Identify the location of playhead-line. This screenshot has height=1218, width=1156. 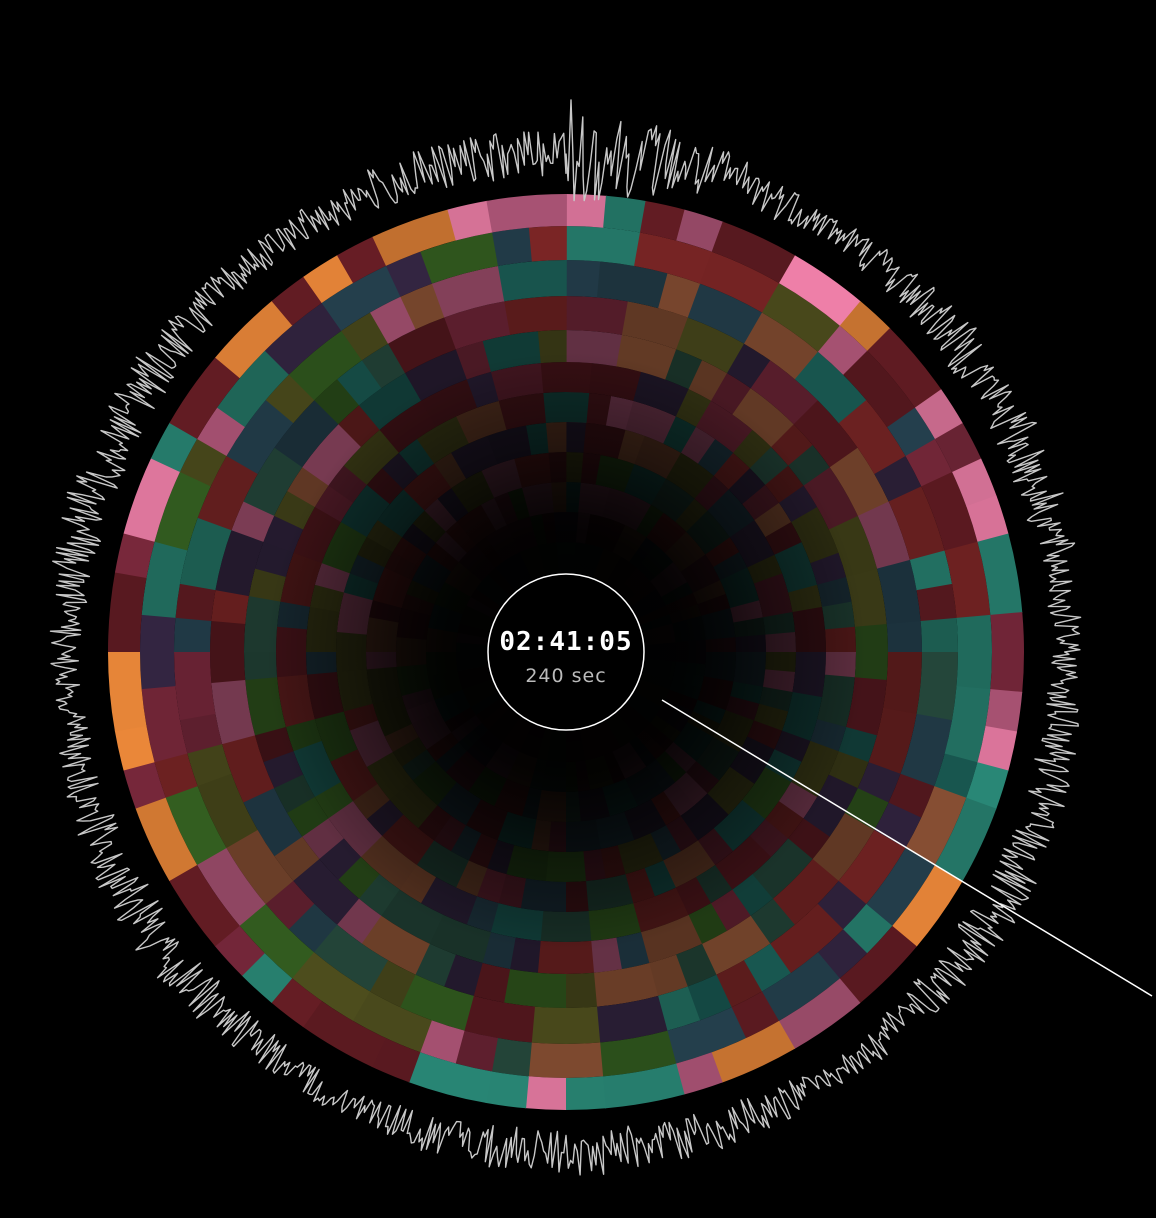
(907, 848).